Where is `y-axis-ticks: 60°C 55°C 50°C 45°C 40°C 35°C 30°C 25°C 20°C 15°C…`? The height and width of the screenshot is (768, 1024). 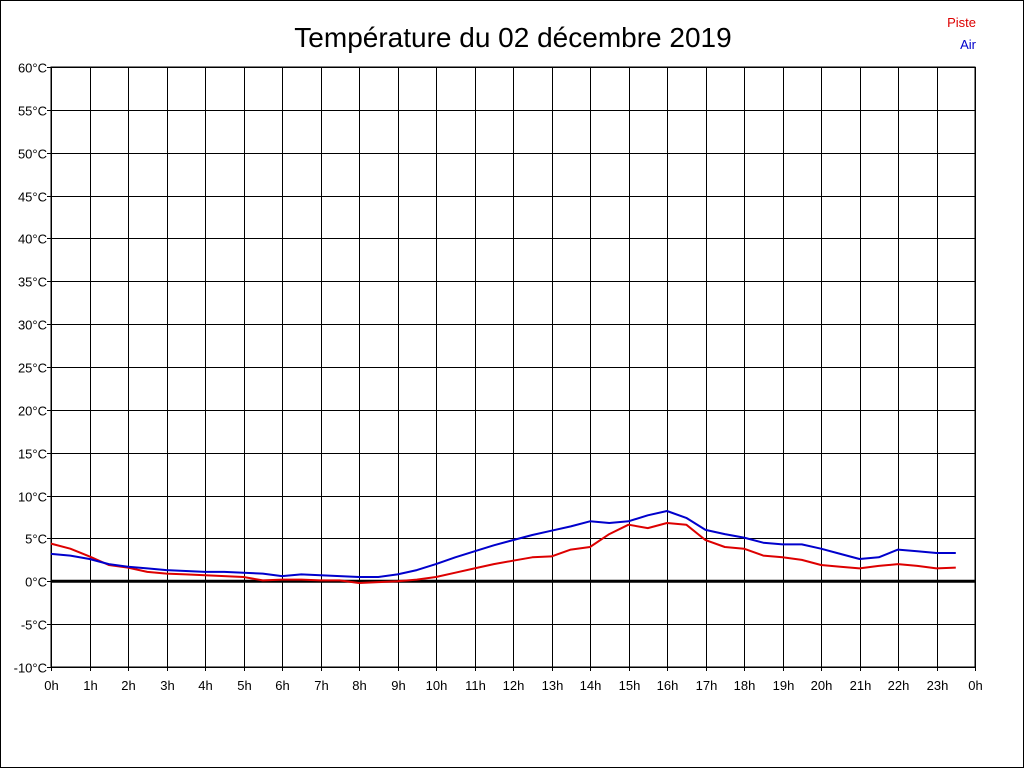
y-axis-ticks: 60°C 55°C 50°C 45°C 40°C 35°C 30°C 25°C 20°C 15°C… is located at coordinates (30, 368).